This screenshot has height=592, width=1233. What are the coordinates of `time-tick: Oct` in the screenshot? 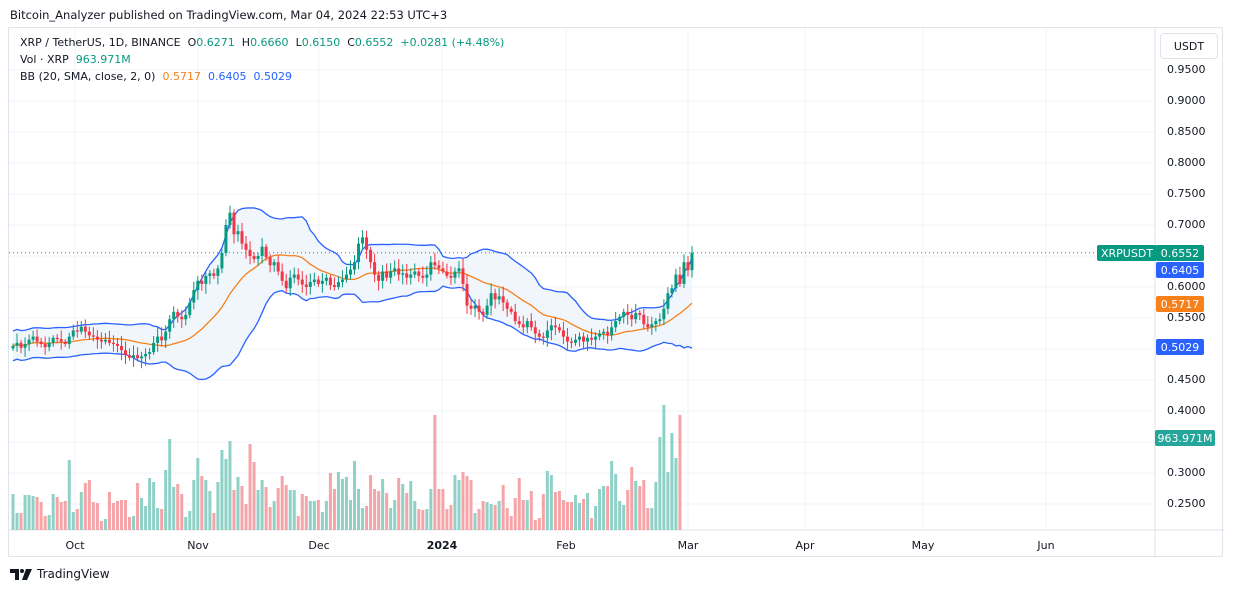 It's located at (75, 545).